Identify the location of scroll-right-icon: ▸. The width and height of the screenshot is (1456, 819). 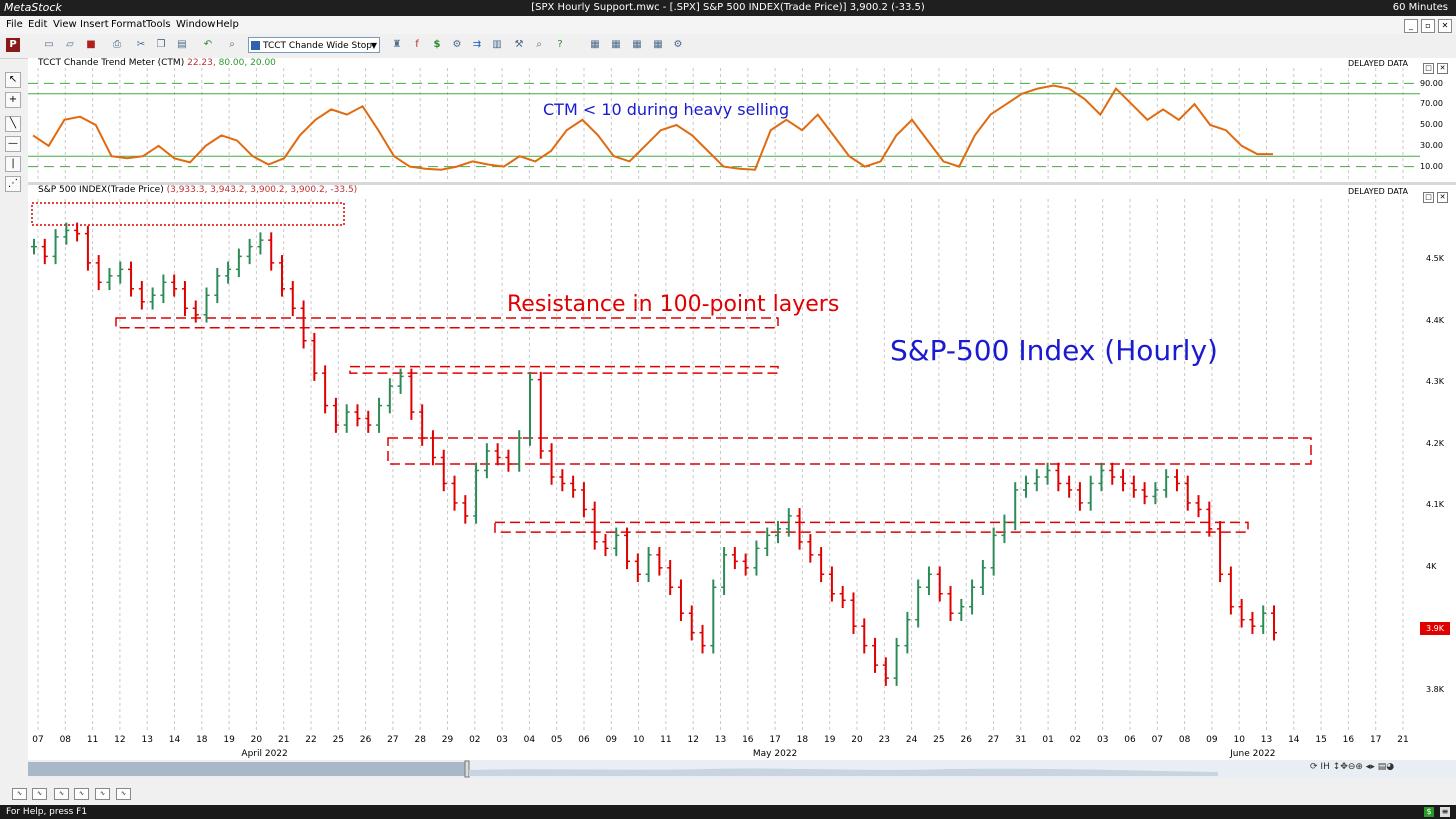
(1372, 767).